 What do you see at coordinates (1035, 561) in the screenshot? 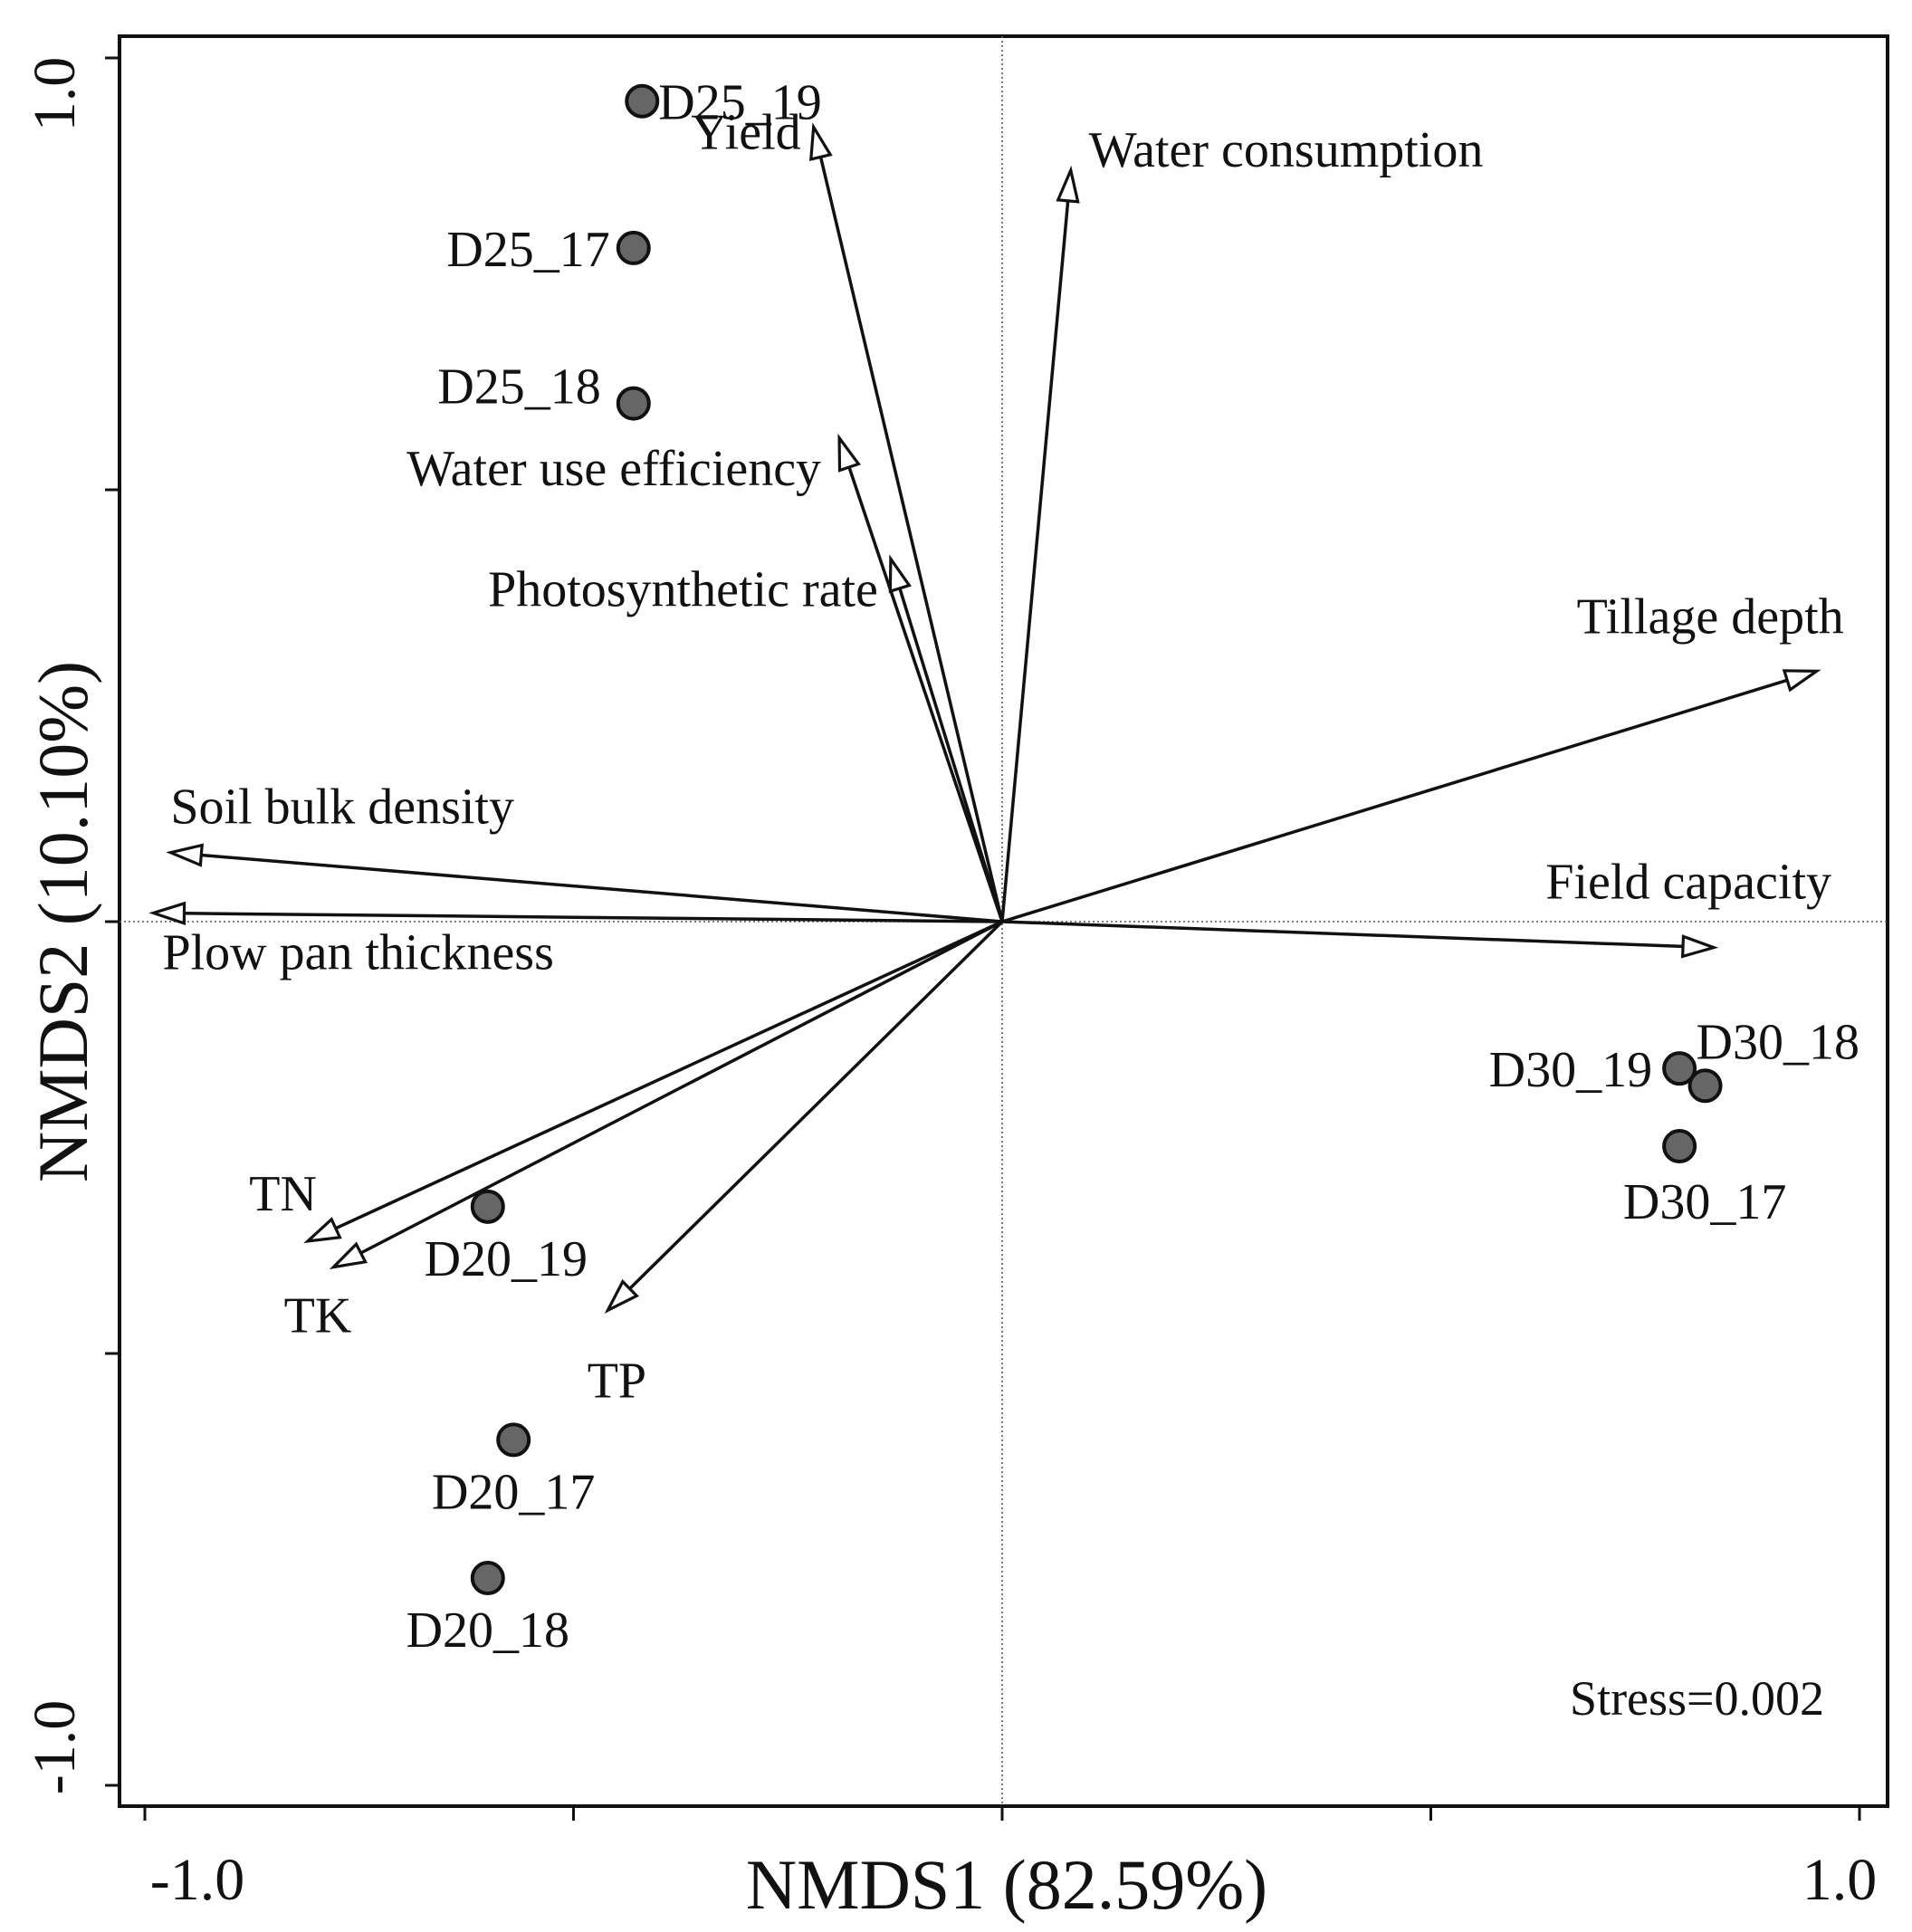
I see `vector-water-consumption-line` at bounding box center [1035, 561].